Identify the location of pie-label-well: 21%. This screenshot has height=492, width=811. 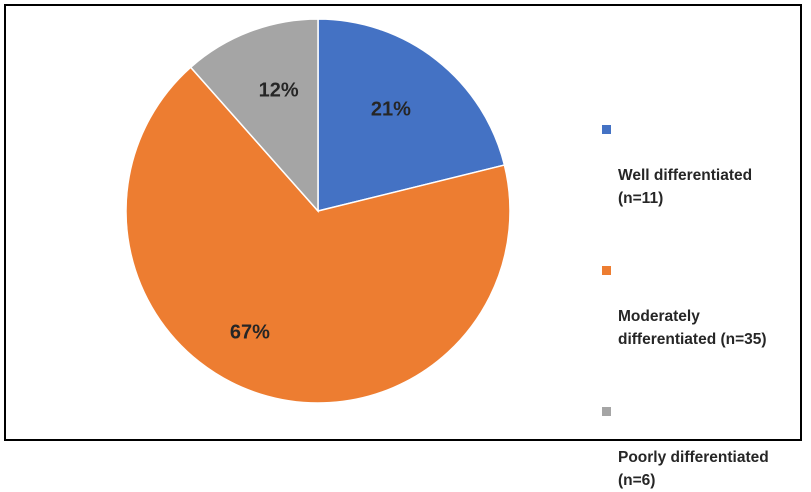
(391, 110).